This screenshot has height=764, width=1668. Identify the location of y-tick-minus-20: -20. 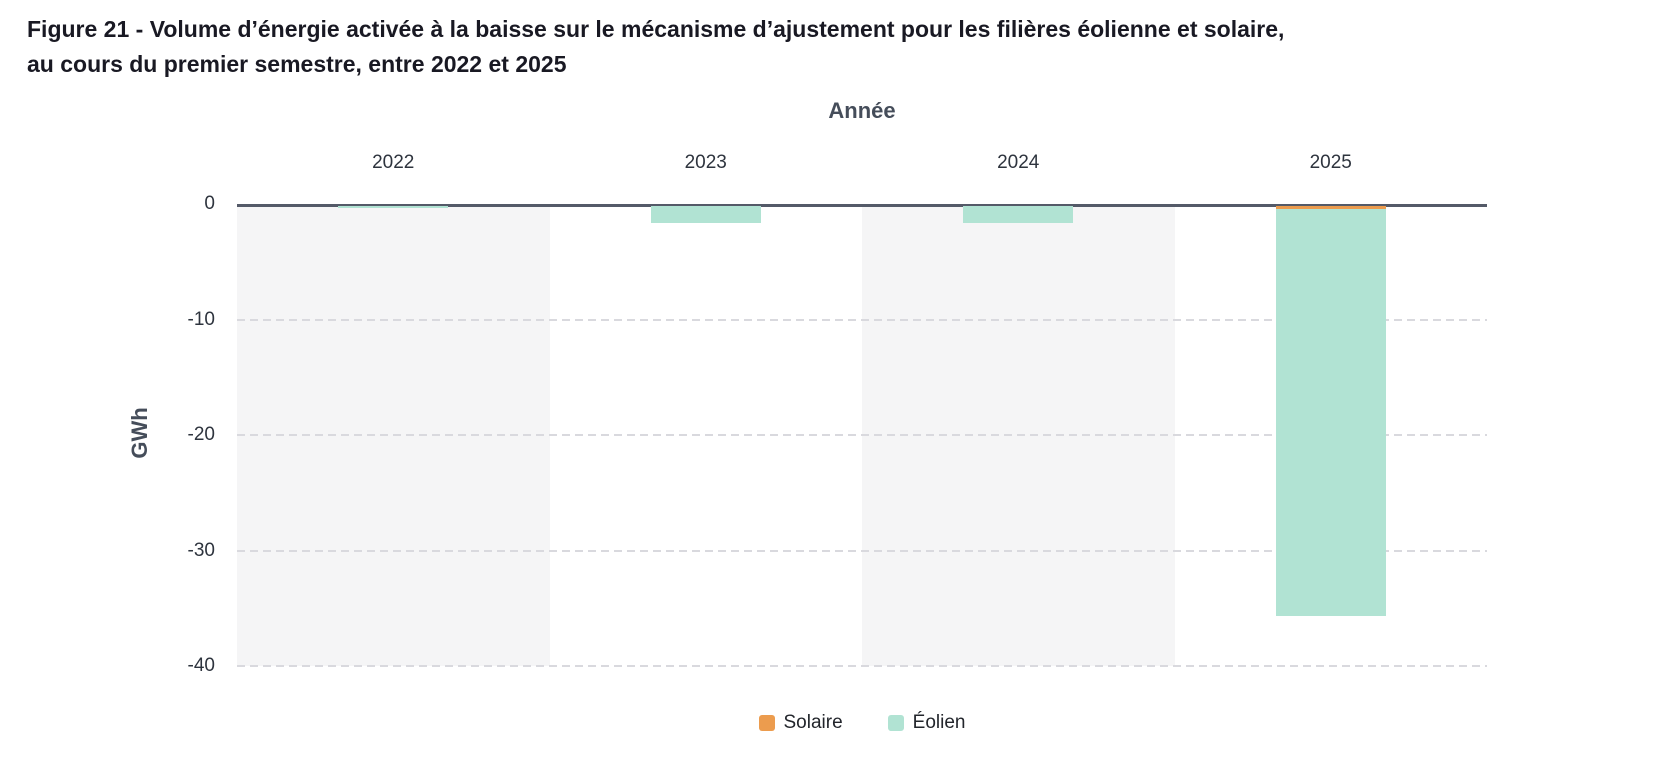
(201, 434).